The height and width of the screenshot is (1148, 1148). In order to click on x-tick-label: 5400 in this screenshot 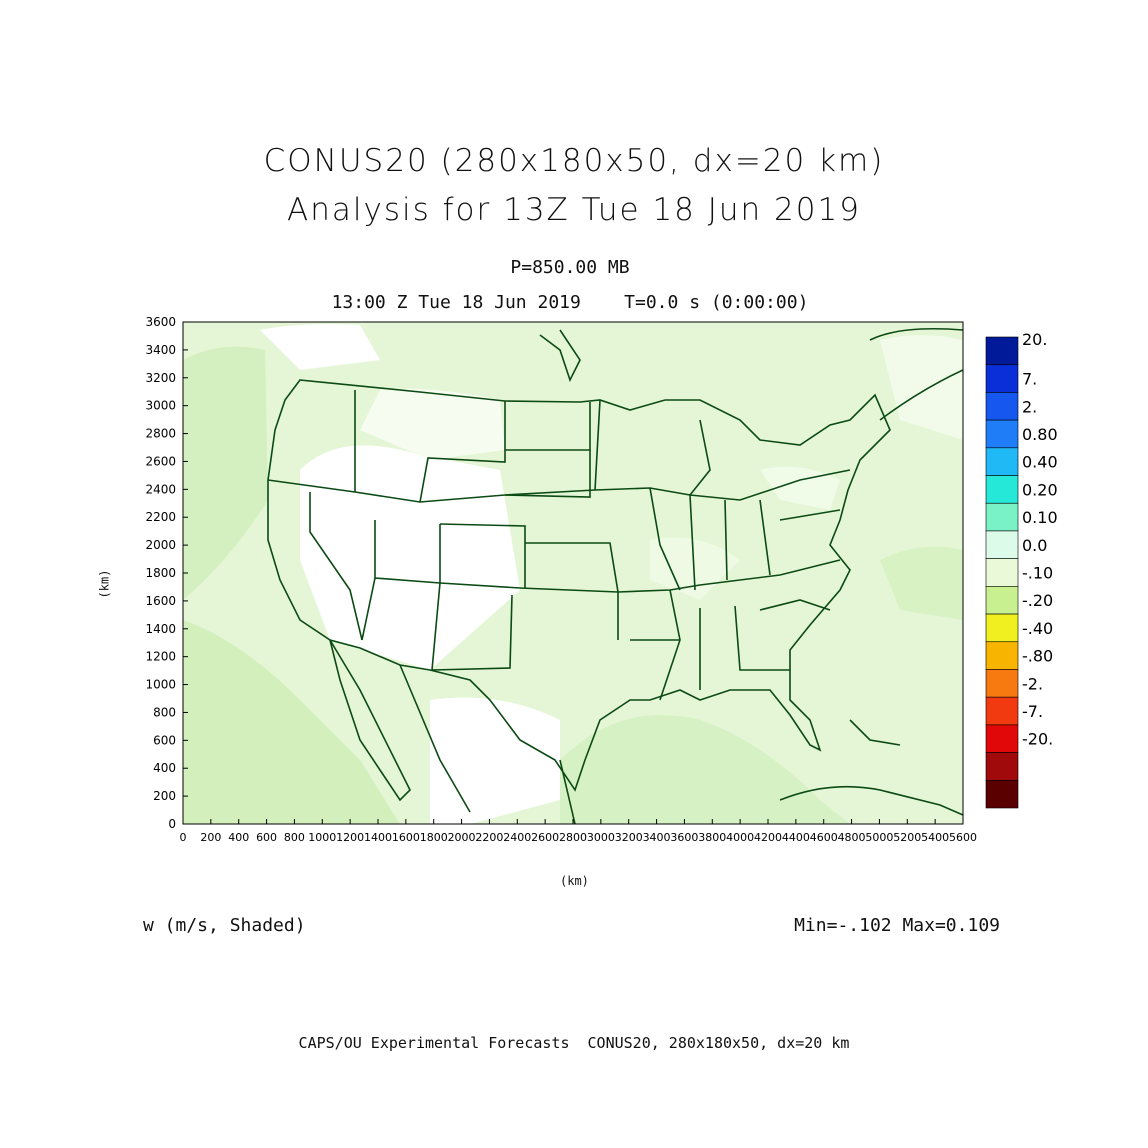, I will do `click(935, 837)`.